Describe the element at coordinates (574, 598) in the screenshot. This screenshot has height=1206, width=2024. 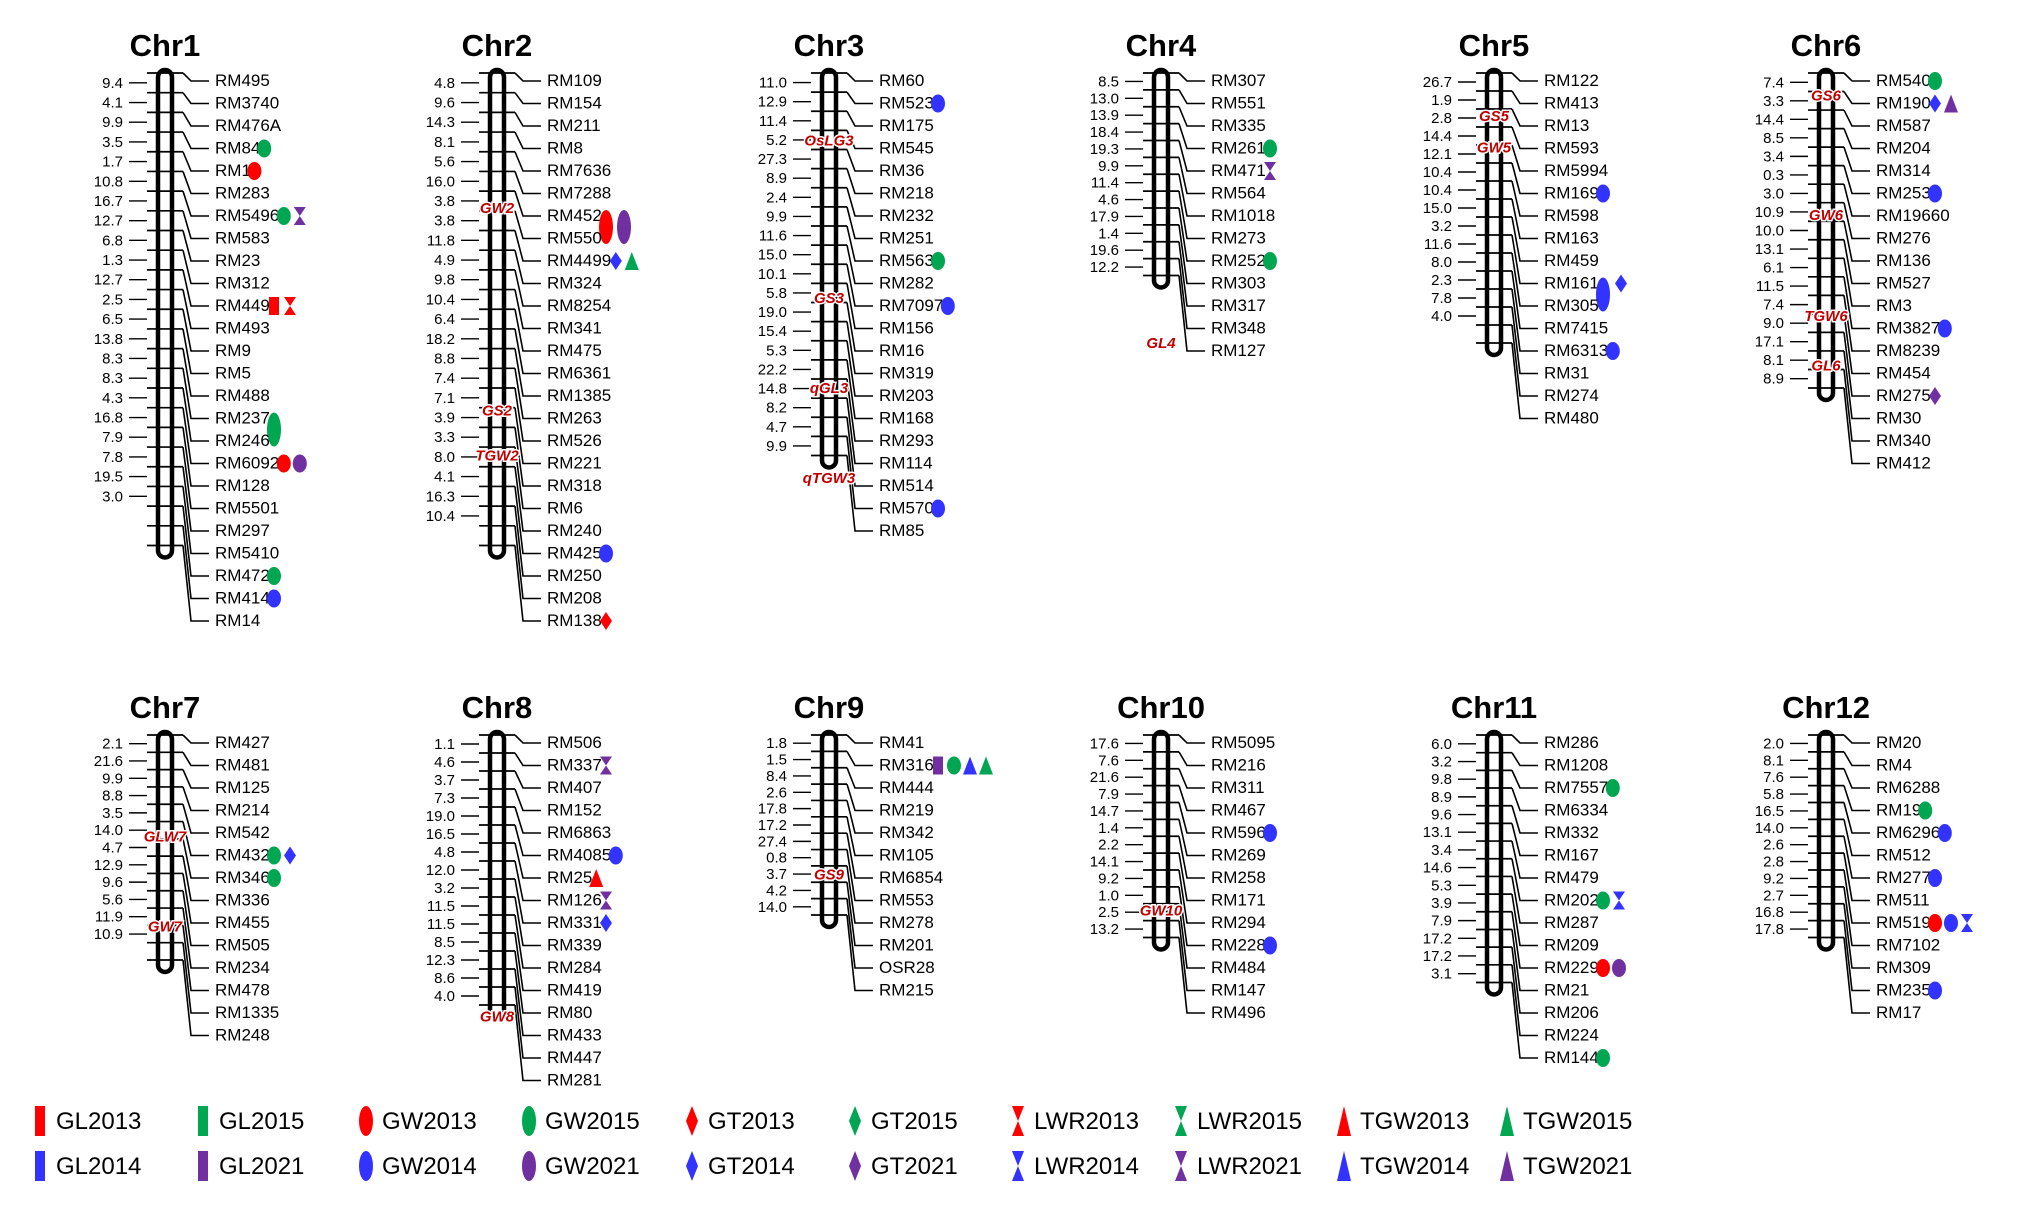
I see `marker-label: RM208` at that location.